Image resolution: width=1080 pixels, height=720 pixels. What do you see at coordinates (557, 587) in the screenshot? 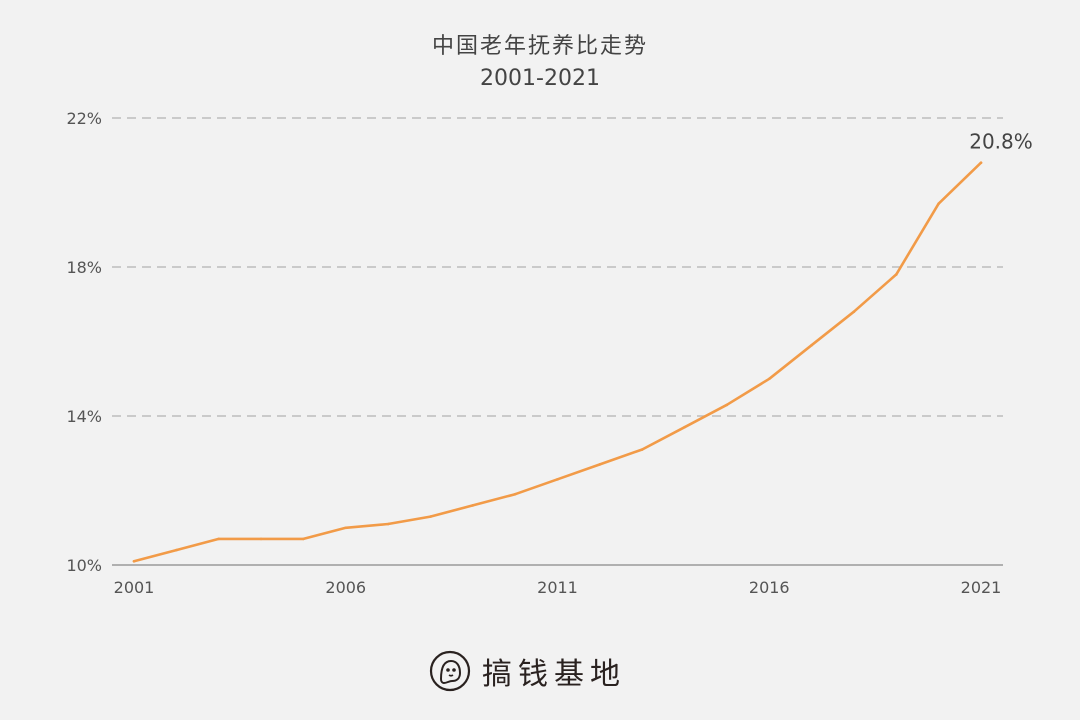
I see `x-tick-label: 2011` at bounding box center [557, 587].